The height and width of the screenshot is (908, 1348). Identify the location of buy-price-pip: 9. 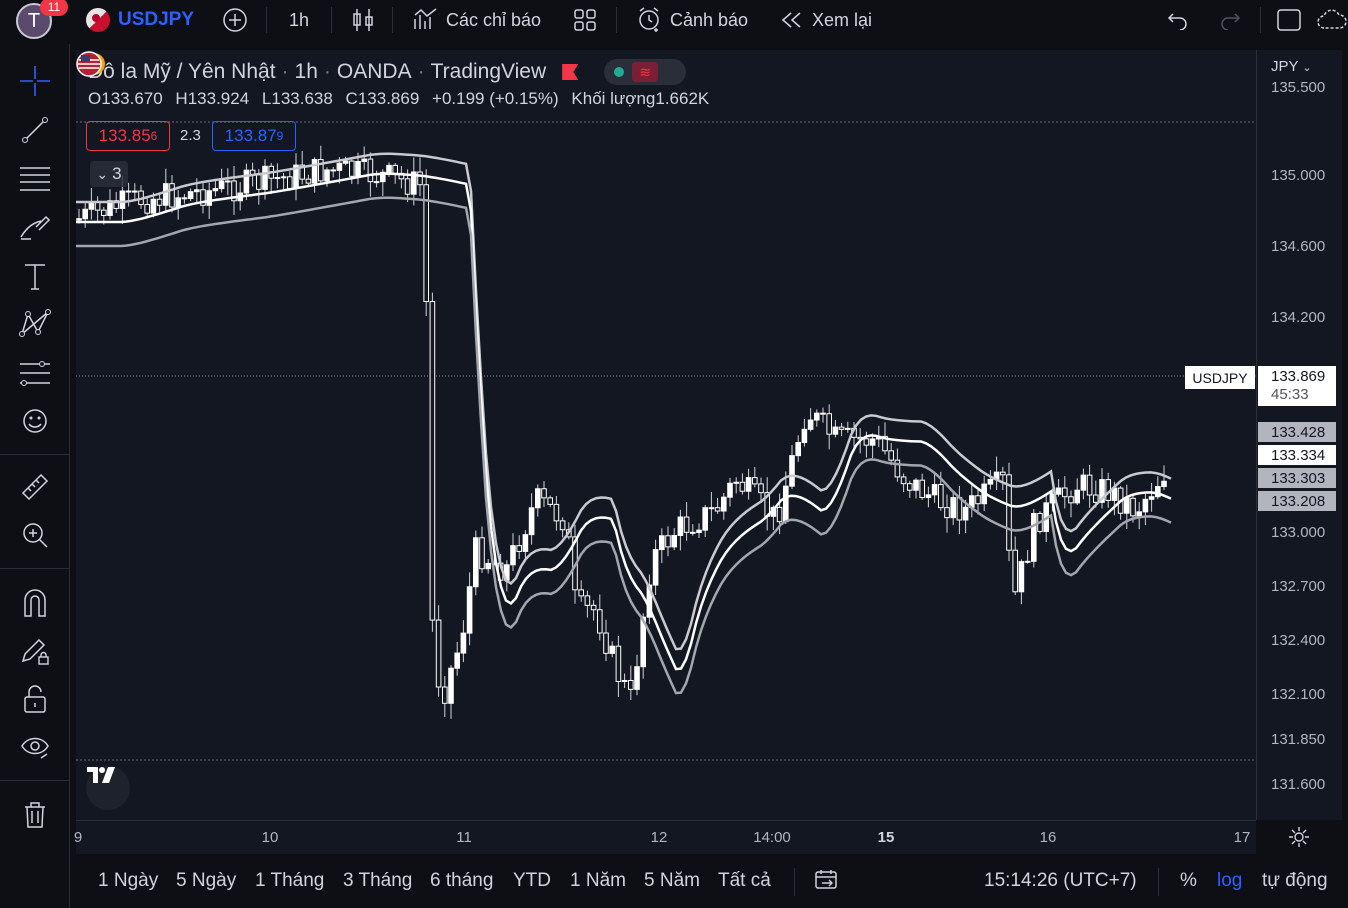
(280, 136).